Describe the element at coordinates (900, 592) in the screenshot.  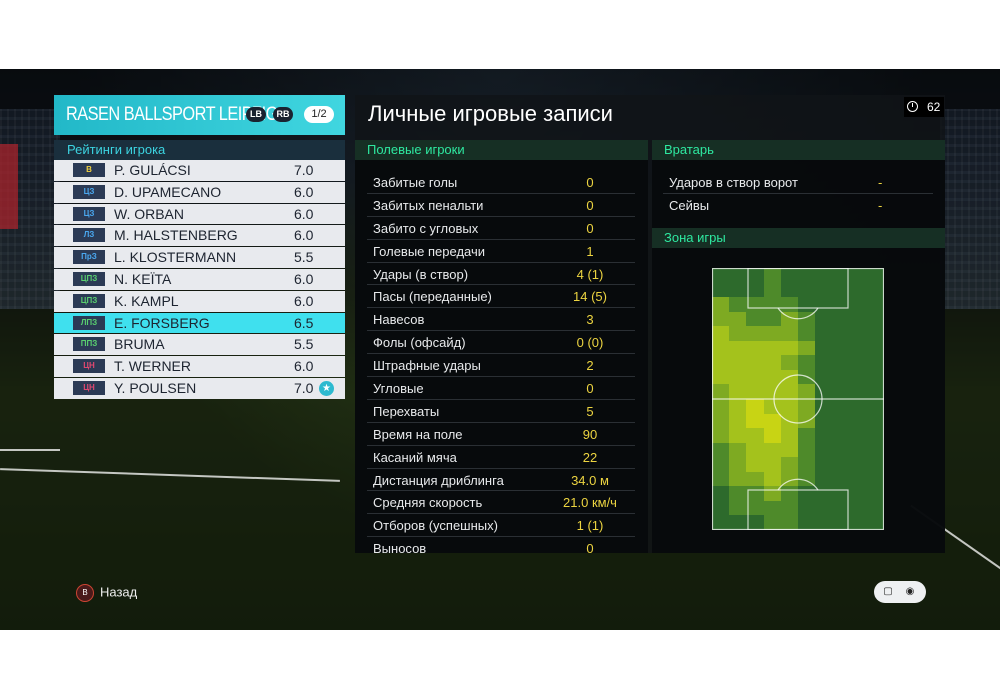
I see `footer-controls: ▢ ◉` at that location.